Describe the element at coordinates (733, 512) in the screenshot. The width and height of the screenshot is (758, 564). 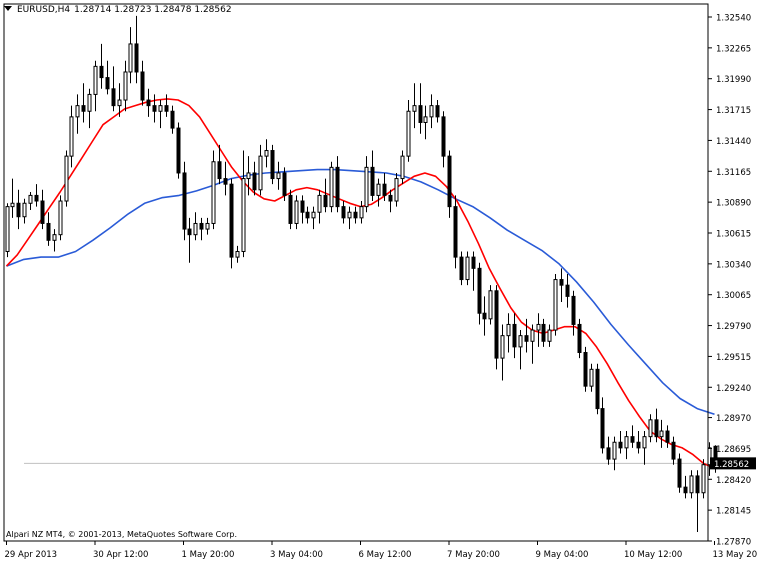
I see `price-tick-label: 1.28145` at that location.